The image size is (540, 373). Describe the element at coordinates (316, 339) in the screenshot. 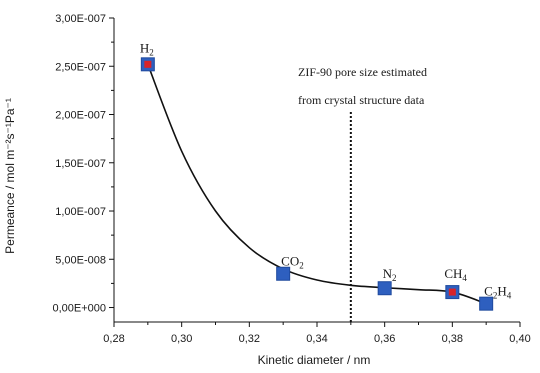

I see `x-tick-label: 0,34` at that location.